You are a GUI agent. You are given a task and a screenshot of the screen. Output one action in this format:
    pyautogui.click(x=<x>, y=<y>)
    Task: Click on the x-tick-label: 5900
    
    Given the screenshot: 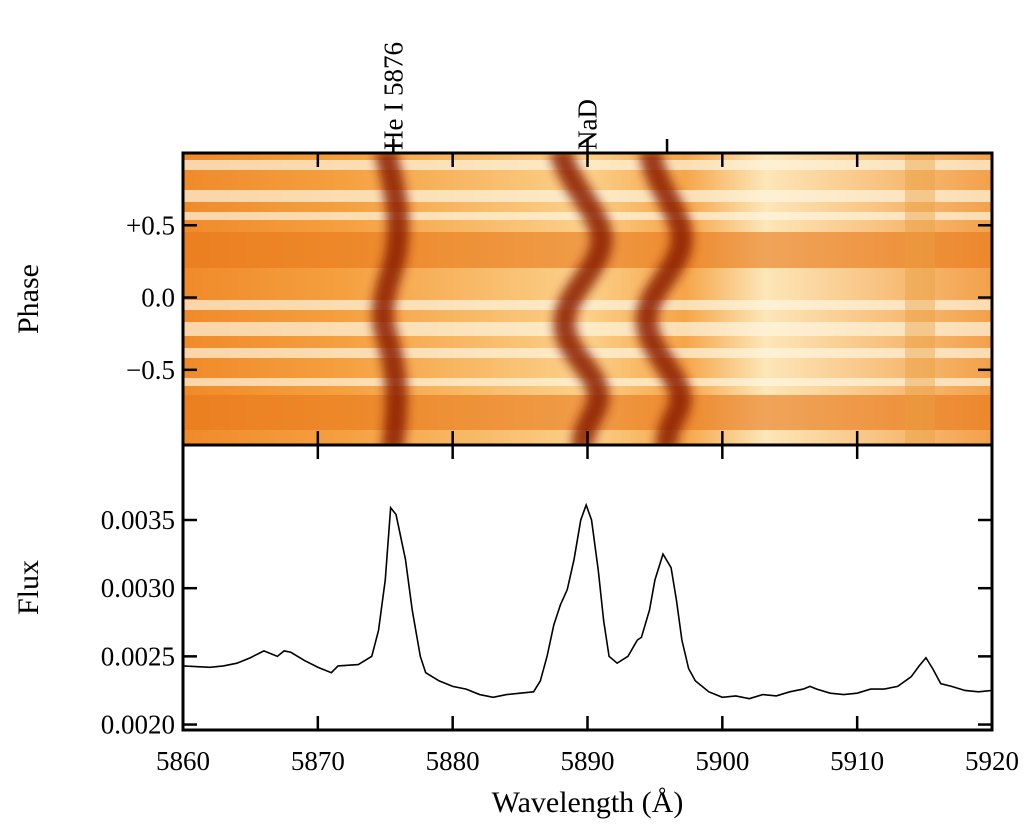 What is the action you would take?
    pyautogui.click(x=722, y=761)
    